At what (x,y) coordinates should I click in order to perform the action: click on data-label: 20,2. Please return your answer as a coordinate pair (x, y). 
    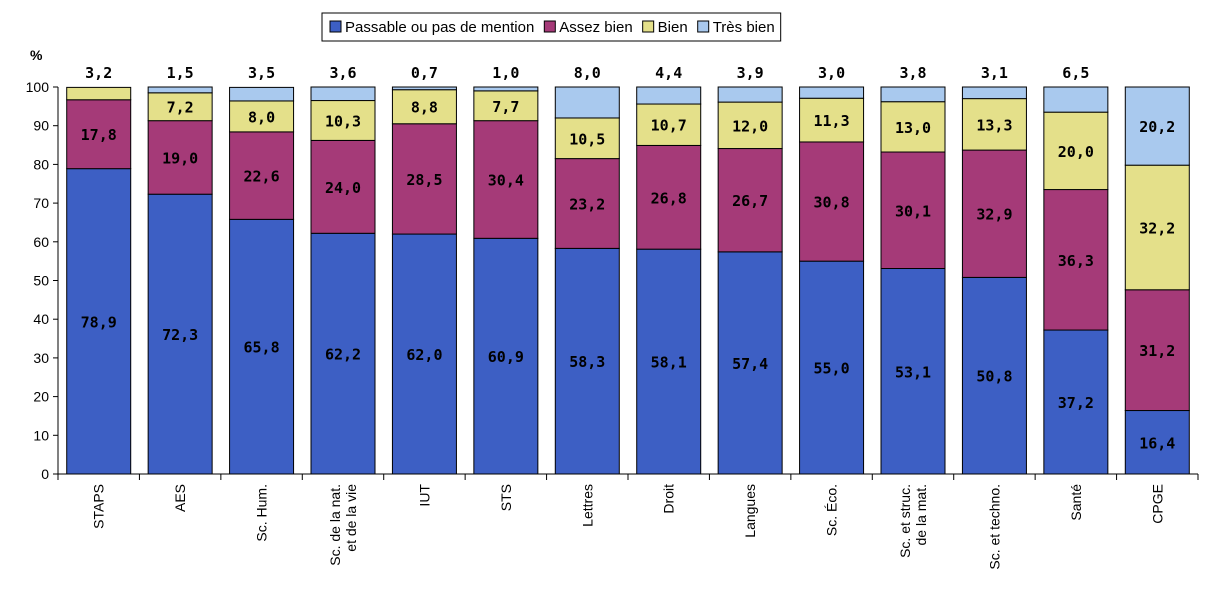
    Looking at the image, I should click on (1157, 127).